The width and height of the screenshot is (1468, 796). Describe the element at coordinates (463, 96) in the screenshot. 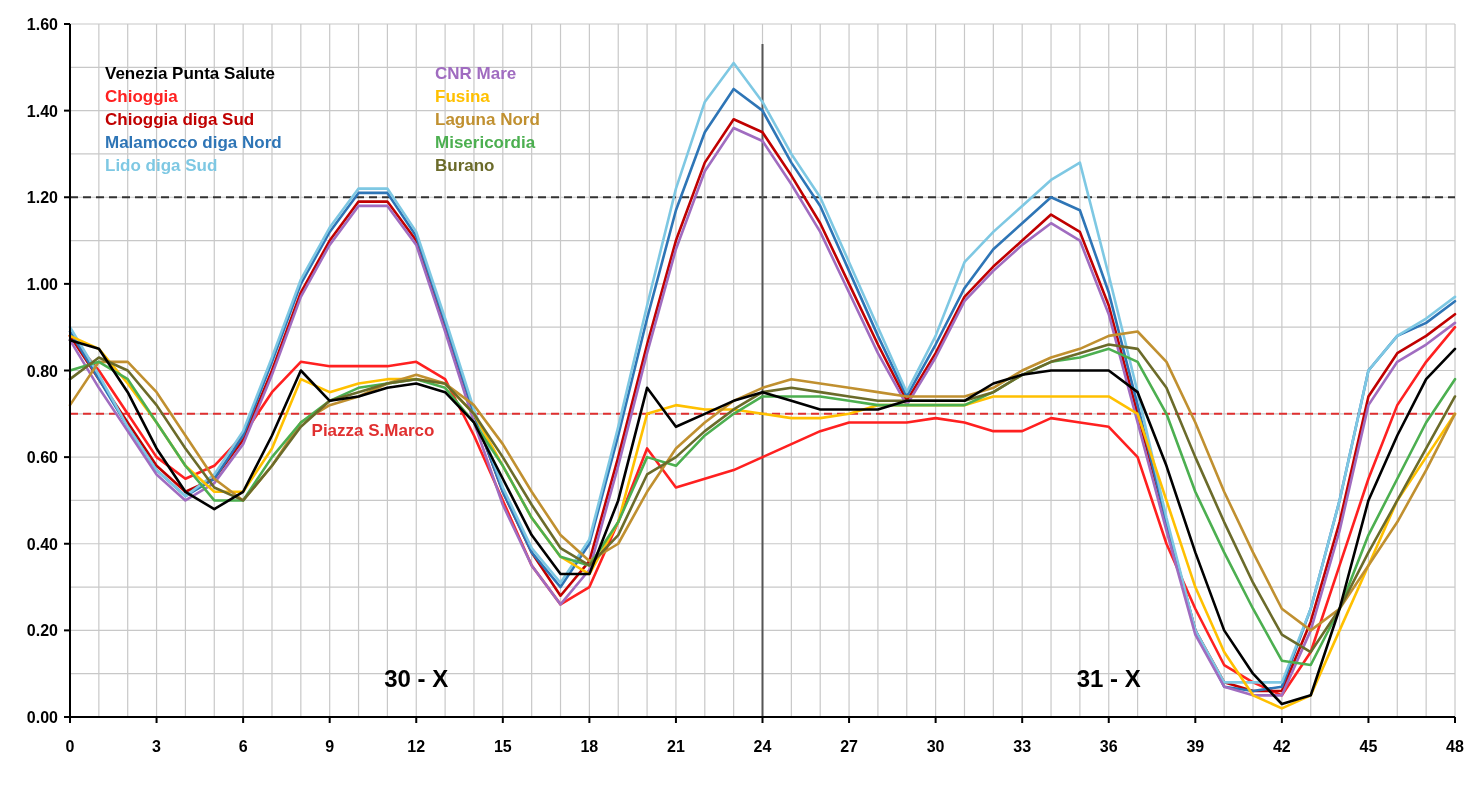

I see `text: Fusina` at that location.